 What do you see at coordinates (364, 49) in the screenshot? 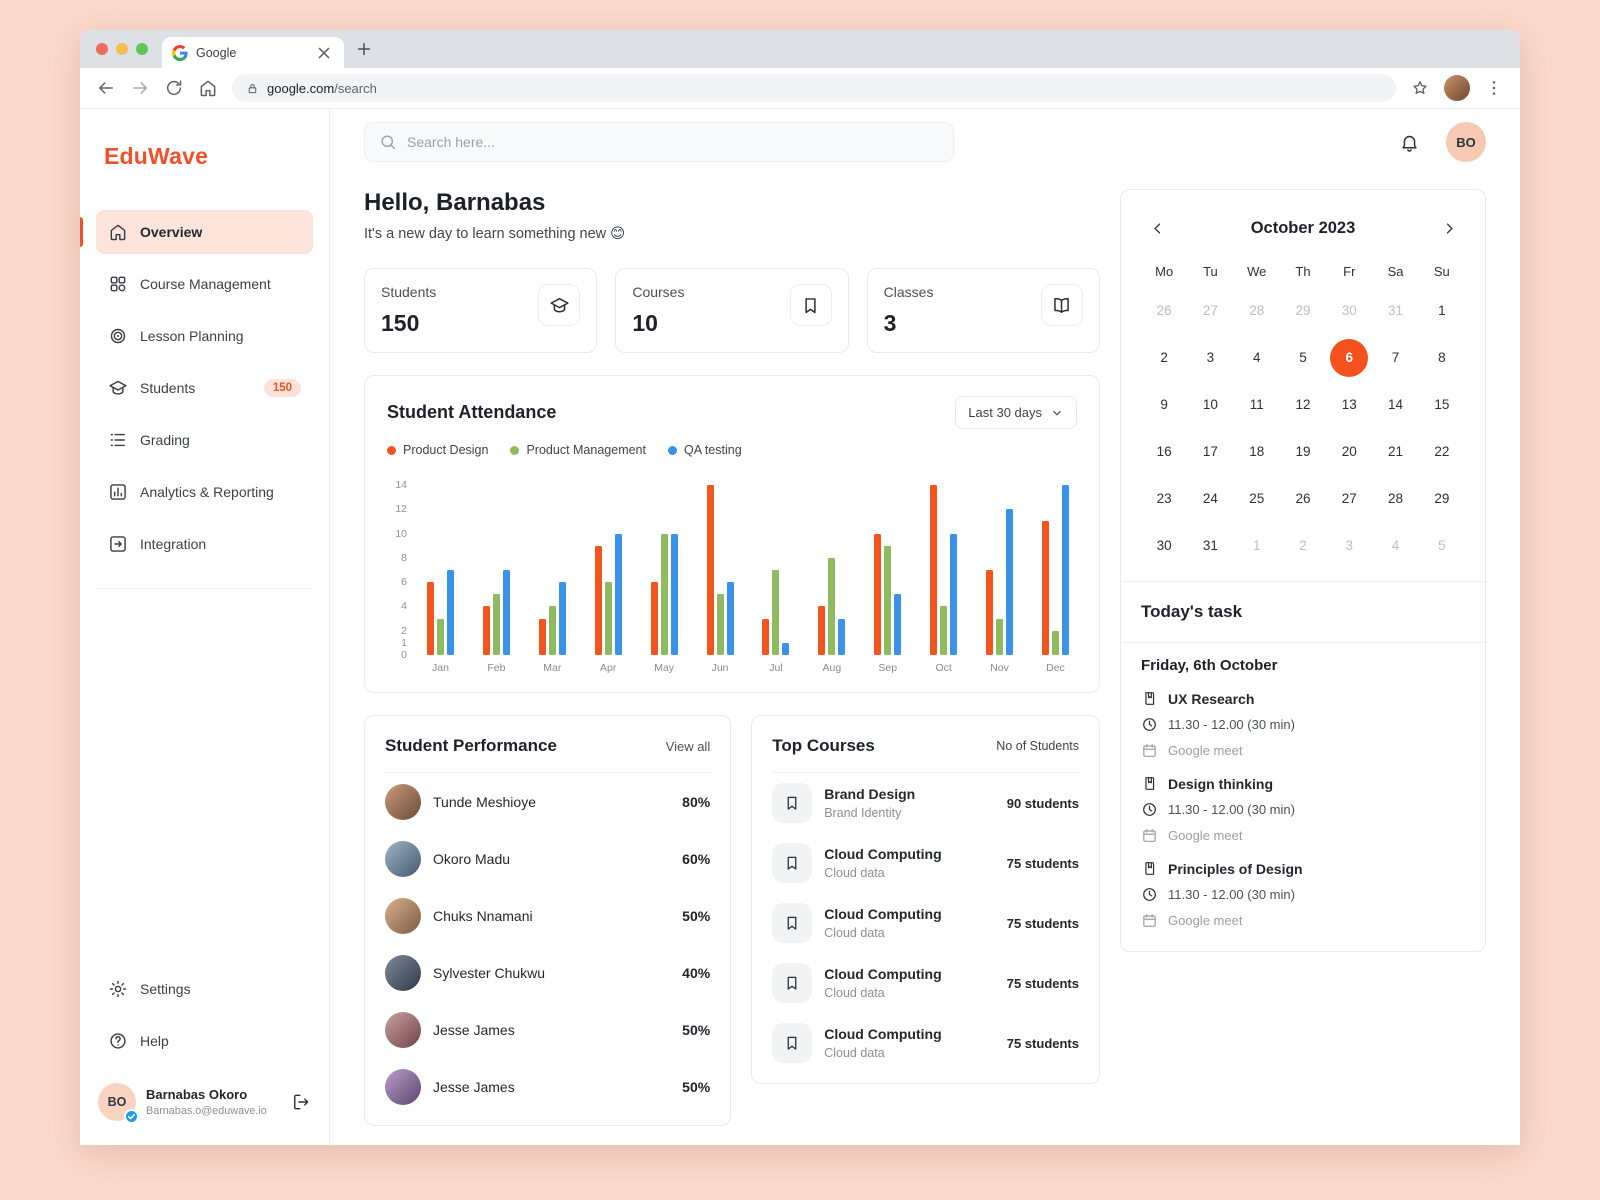
I see `new-tab-button` at bounding box center [364, 49].